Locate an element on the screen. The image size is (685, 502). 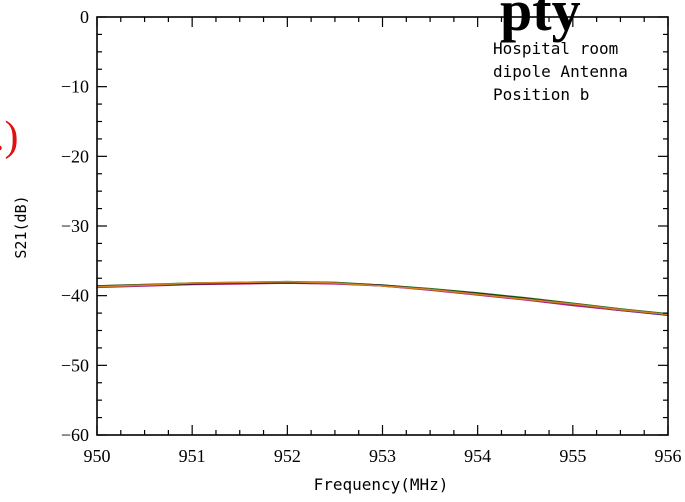
x-tick-label: 950 is located at coordinates (97, 456).